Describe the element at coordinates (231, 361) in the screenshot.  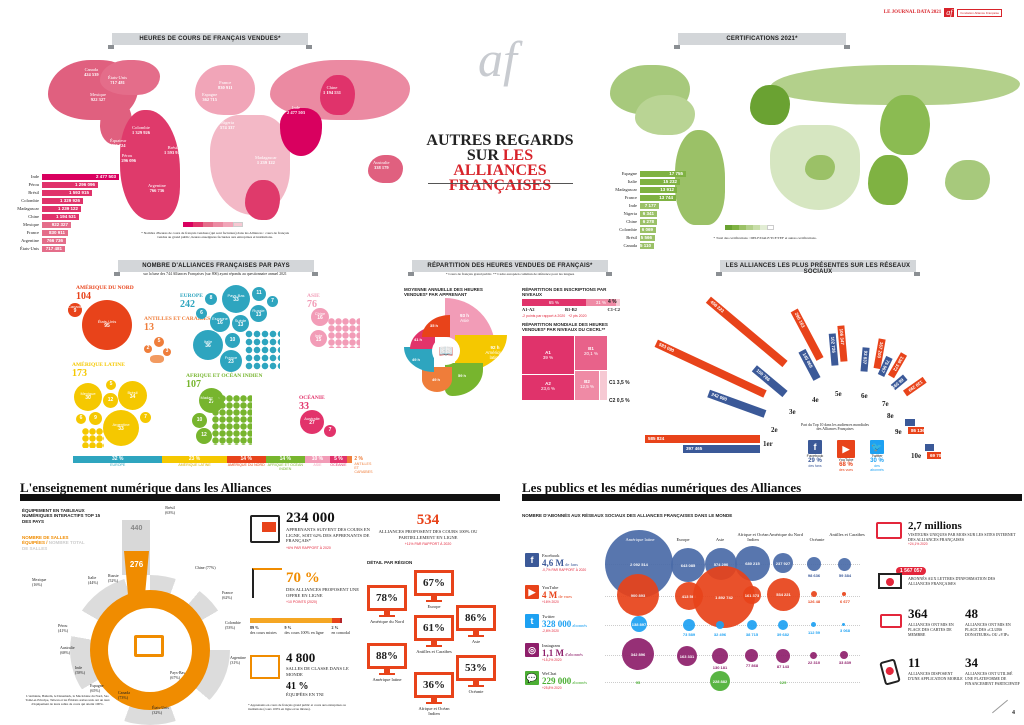
I see `bubble-france: France 23` at that location.